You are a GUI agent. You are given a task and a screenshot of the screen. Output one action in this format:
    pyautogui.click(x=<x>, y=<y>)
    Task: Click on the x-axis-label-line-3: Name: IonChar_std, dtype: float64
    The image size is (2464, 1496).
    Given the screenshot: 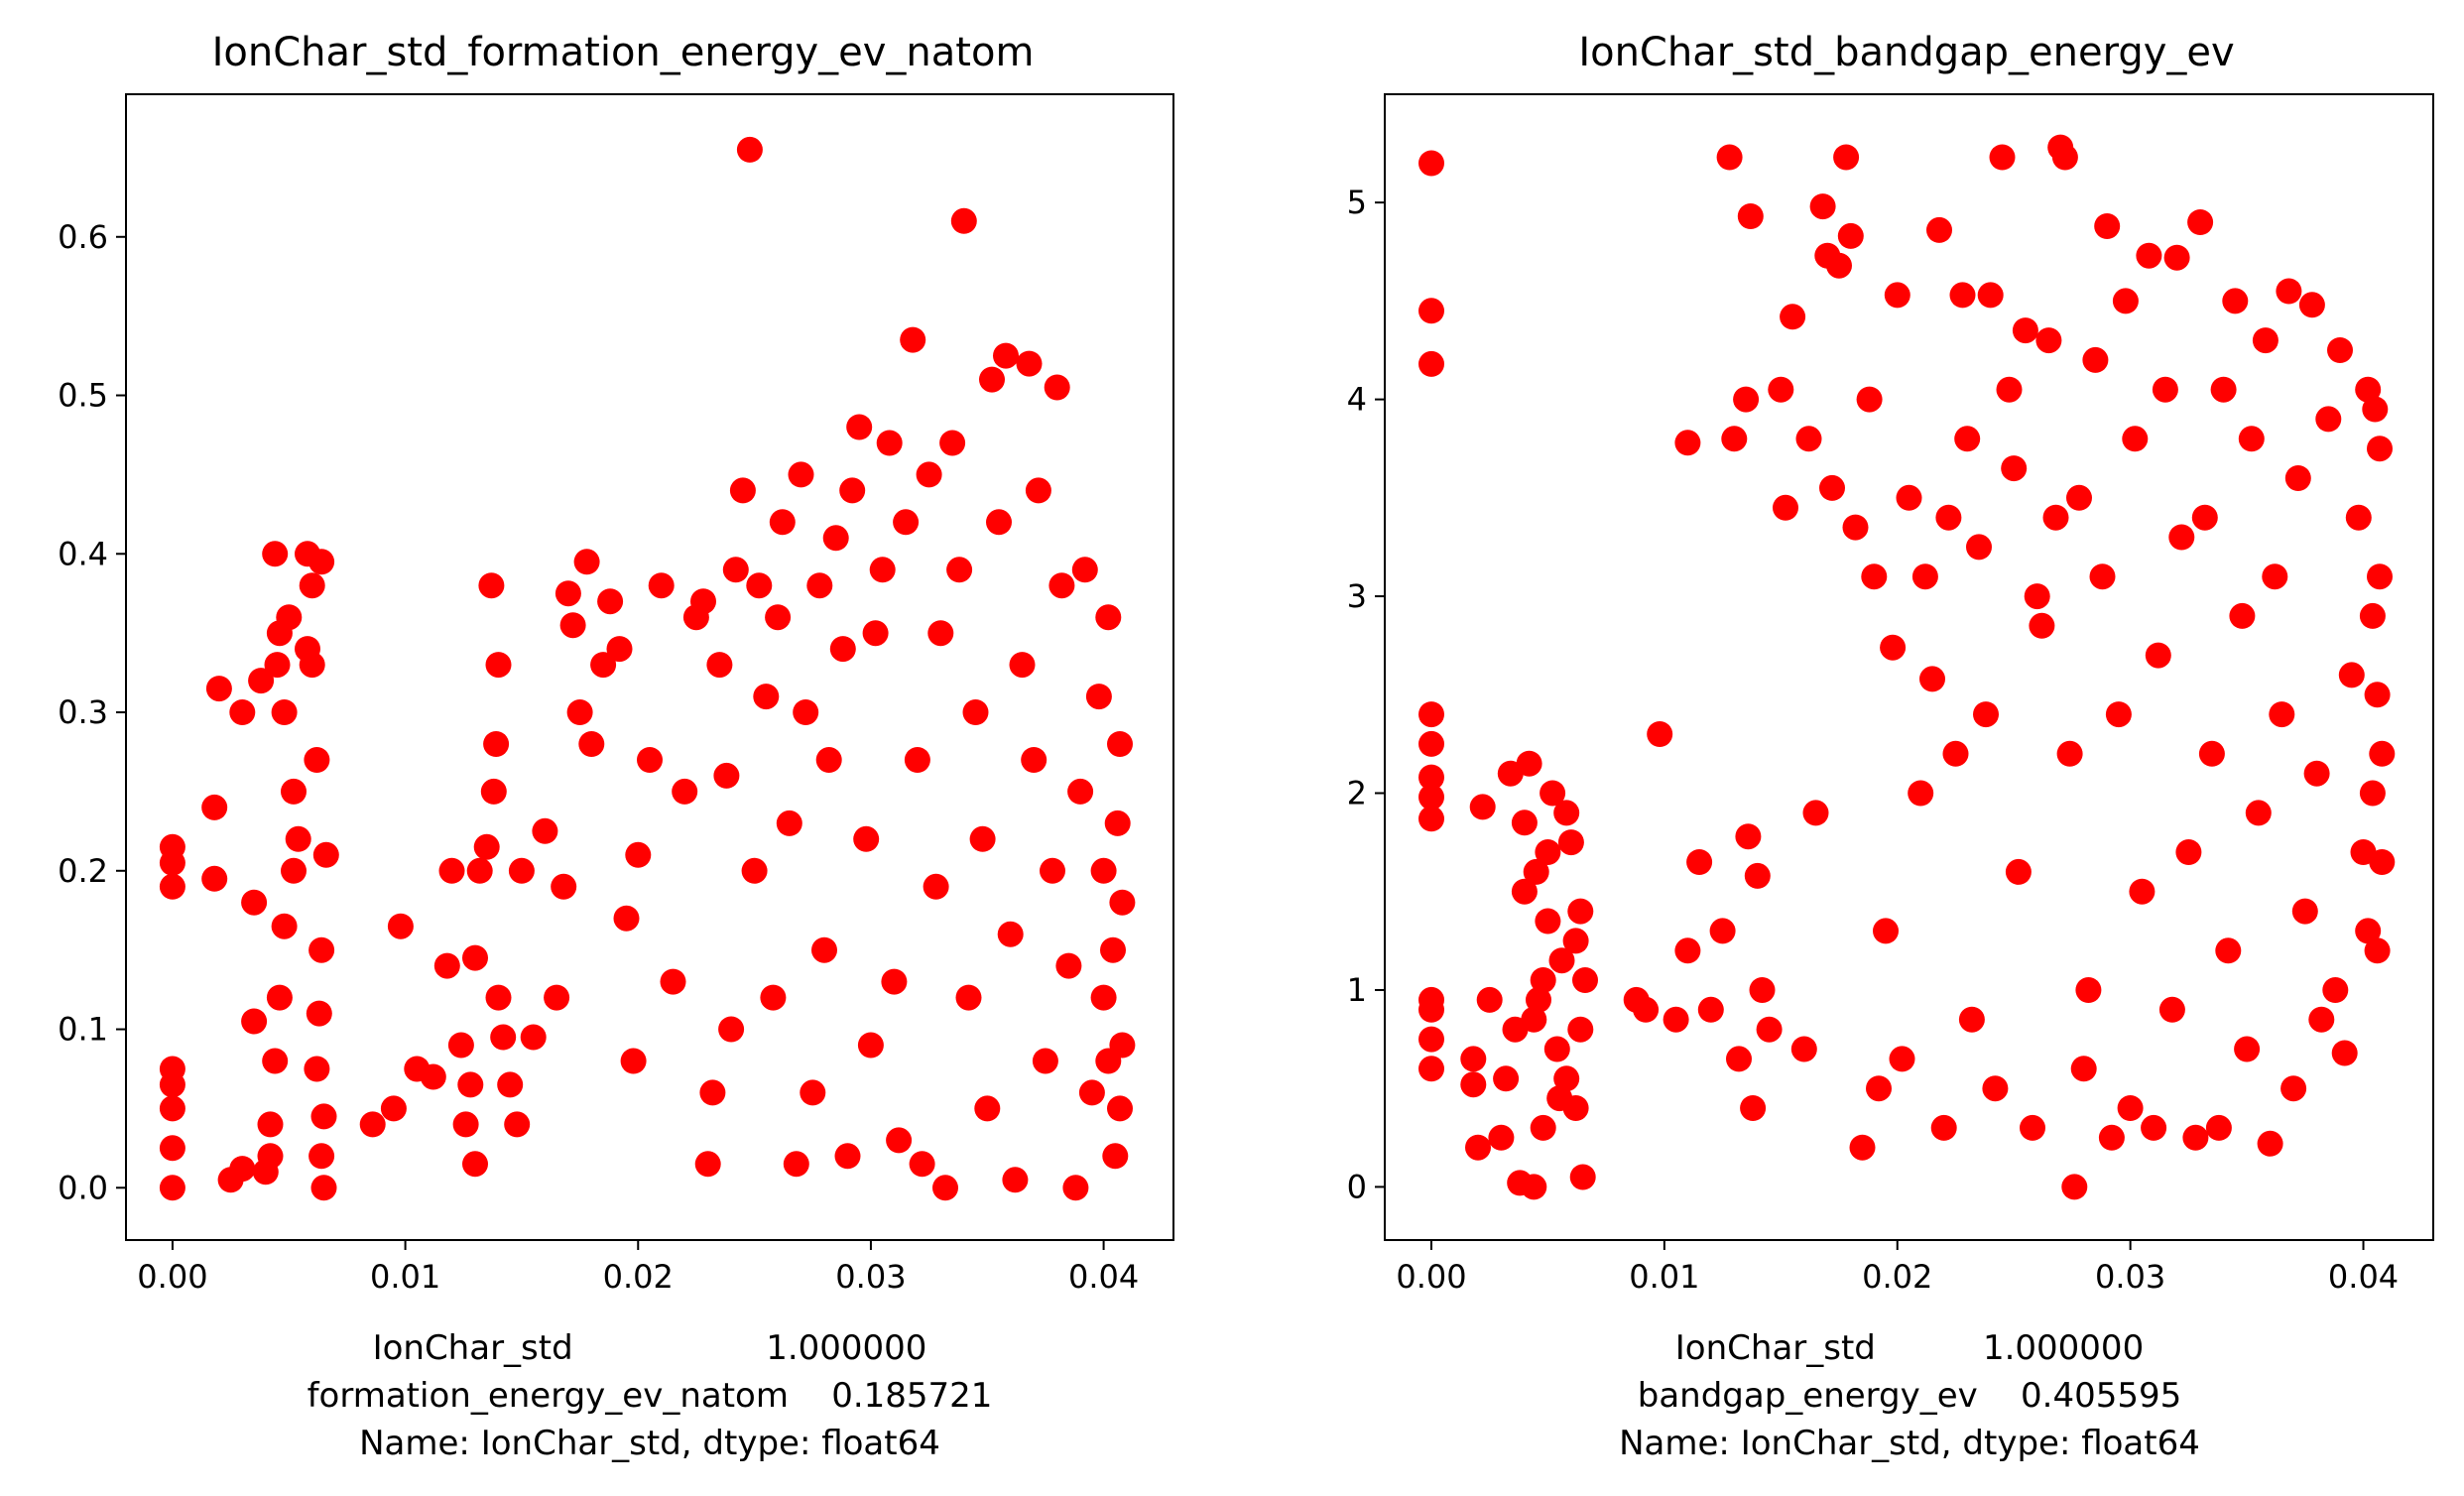 What is the action you would take?
    pyautogui.click(x=1909, y=1443)
    